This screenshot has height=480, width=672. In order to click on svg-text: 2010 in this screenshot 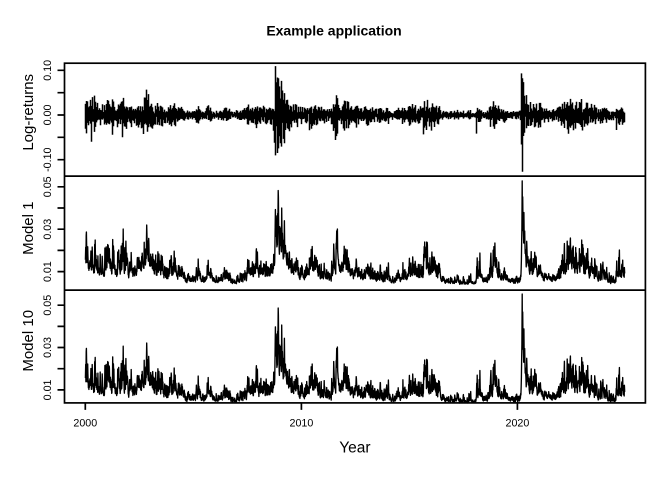, I will do `click(302, 424)`.